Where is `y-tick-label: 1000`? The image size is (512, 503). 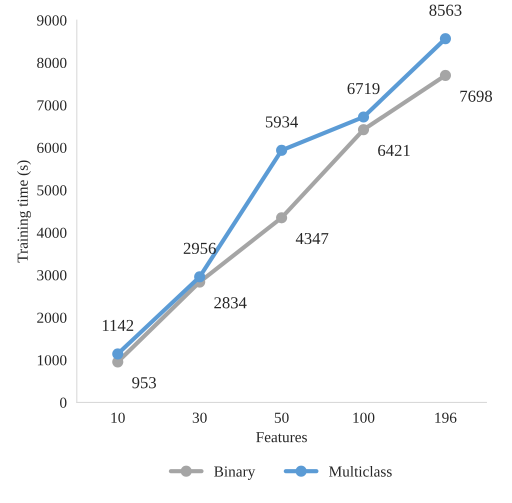
y-tick-label: 1000 is located at coordinates (52, 360).